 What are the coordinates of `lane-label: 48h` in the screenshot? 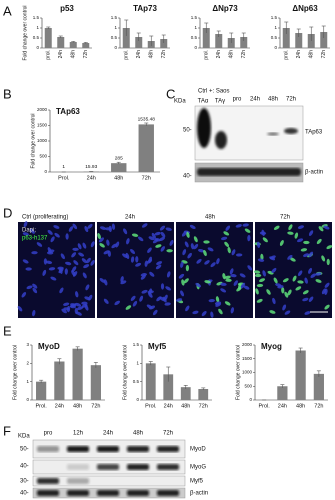 It's located at (273, 100).